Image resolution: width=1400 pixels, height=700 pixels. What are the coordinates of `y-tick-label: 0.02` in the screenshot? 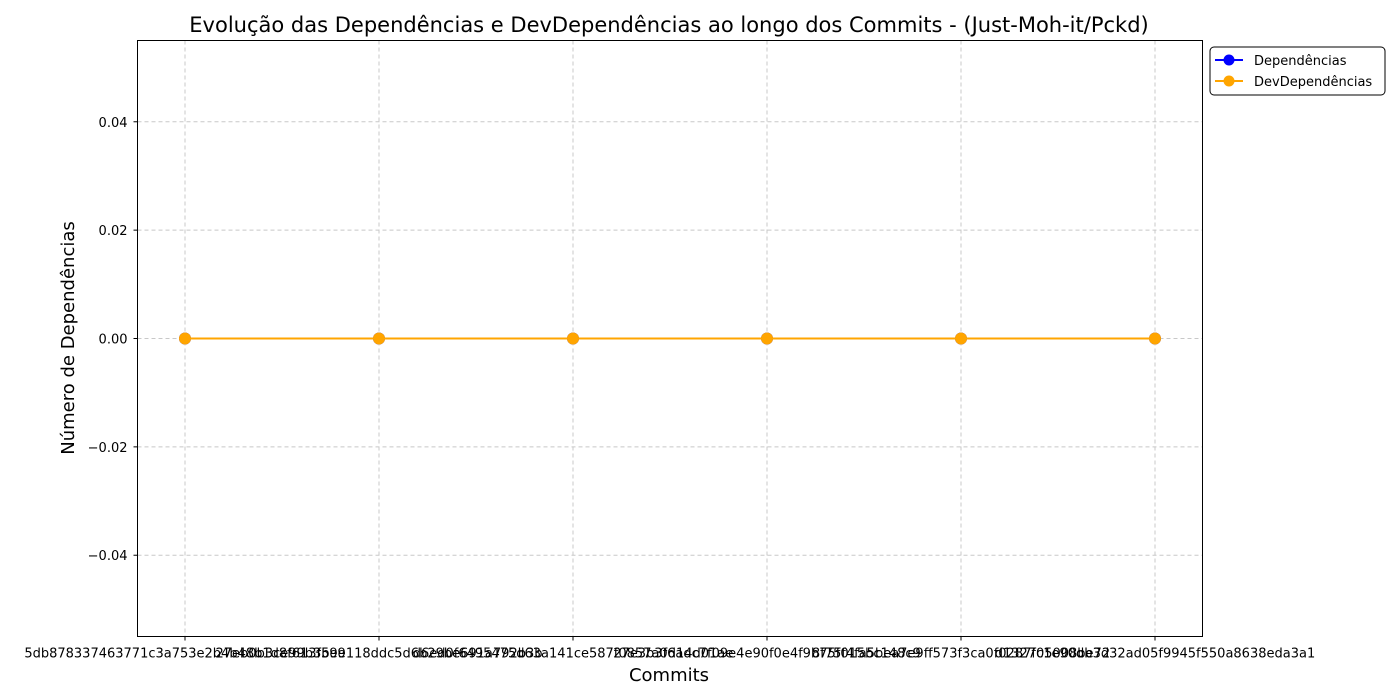 It's located at (113, 231).